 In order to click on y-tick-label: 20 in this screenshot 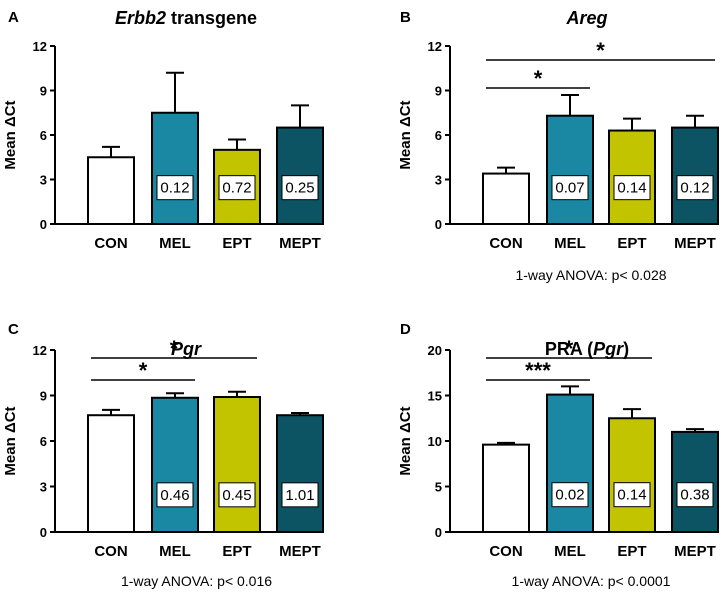, I will do `click(435, 350)`.